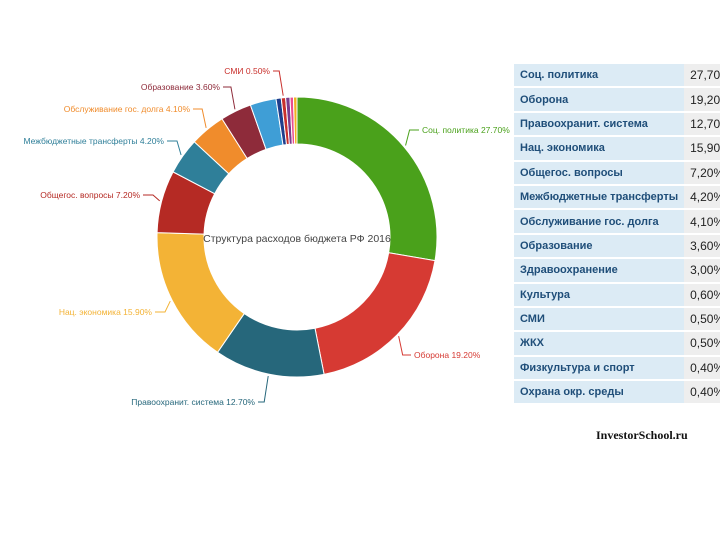 The width and height of the screenshot is (720, 540). Describe the element at coordinates (447, 355) in the screenshot. I see `slice-label-2: Оборона 19.20%` at that location.